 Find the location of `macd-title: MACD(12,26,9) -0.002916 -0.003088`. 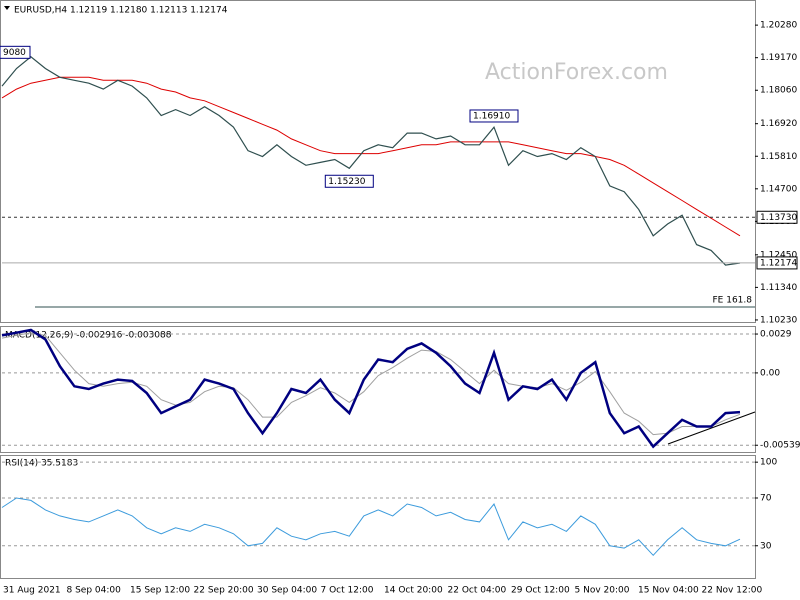

macd-title: MACD(12,26,9) -0.002916 -0.003088 is located at coordinates (88, 336).